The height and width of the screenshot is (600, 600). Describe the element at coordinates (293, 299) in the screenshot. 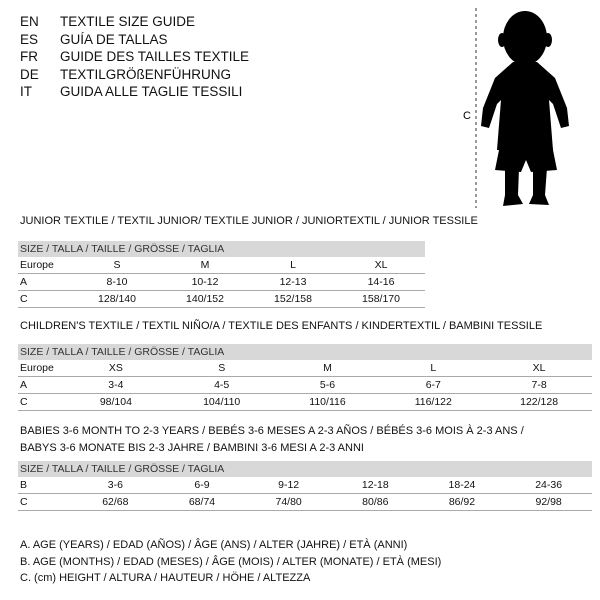

I see `cell: 152/158` at that location.